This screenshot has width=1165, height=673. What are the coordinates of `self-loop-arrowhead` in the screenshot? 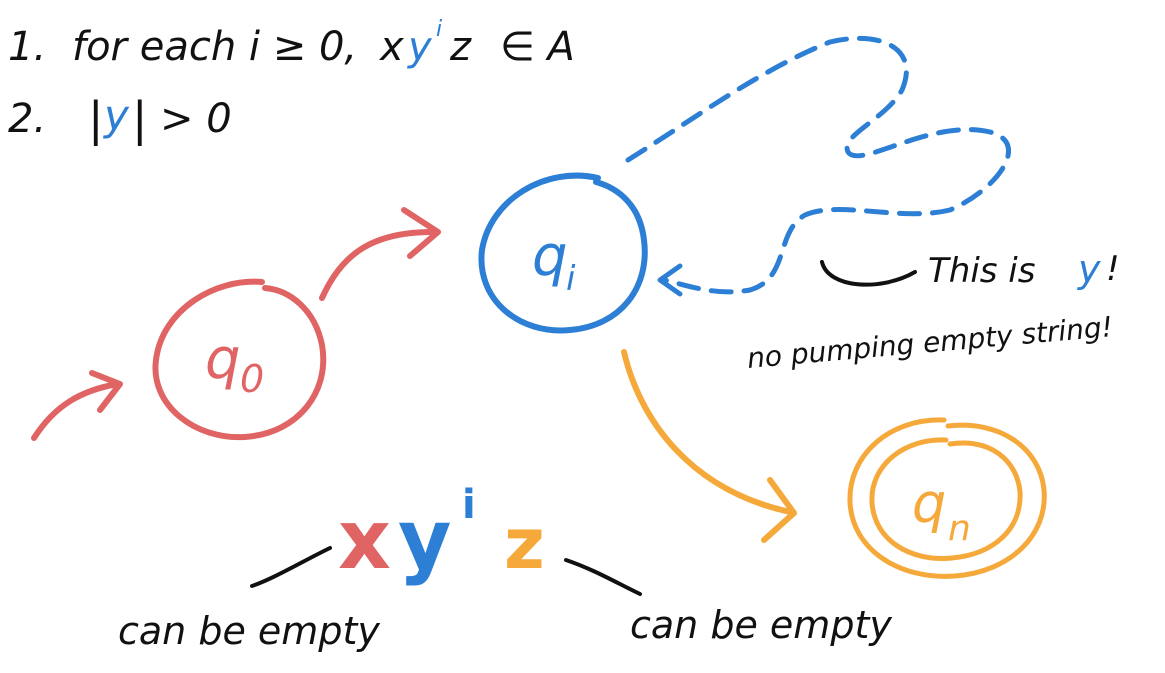 It's located at (670, 280).